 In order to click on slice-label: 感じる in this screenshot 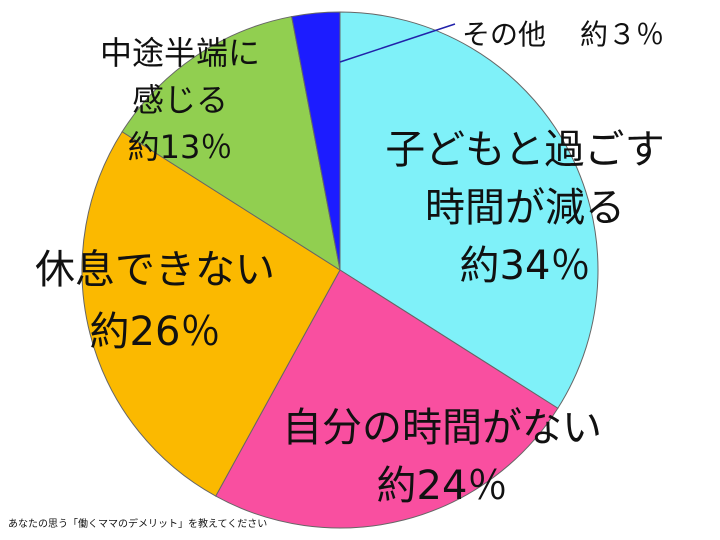, I will do `click(180, 100)`.